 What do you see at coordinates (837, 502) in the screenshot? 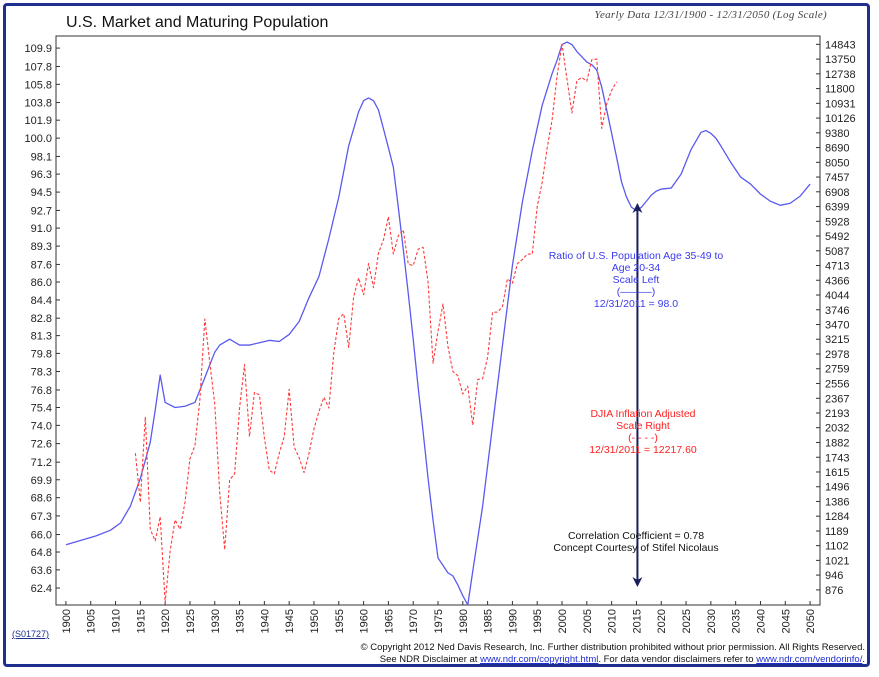
I see `right-tick-label: 1386` at bounding box center [837, 502].